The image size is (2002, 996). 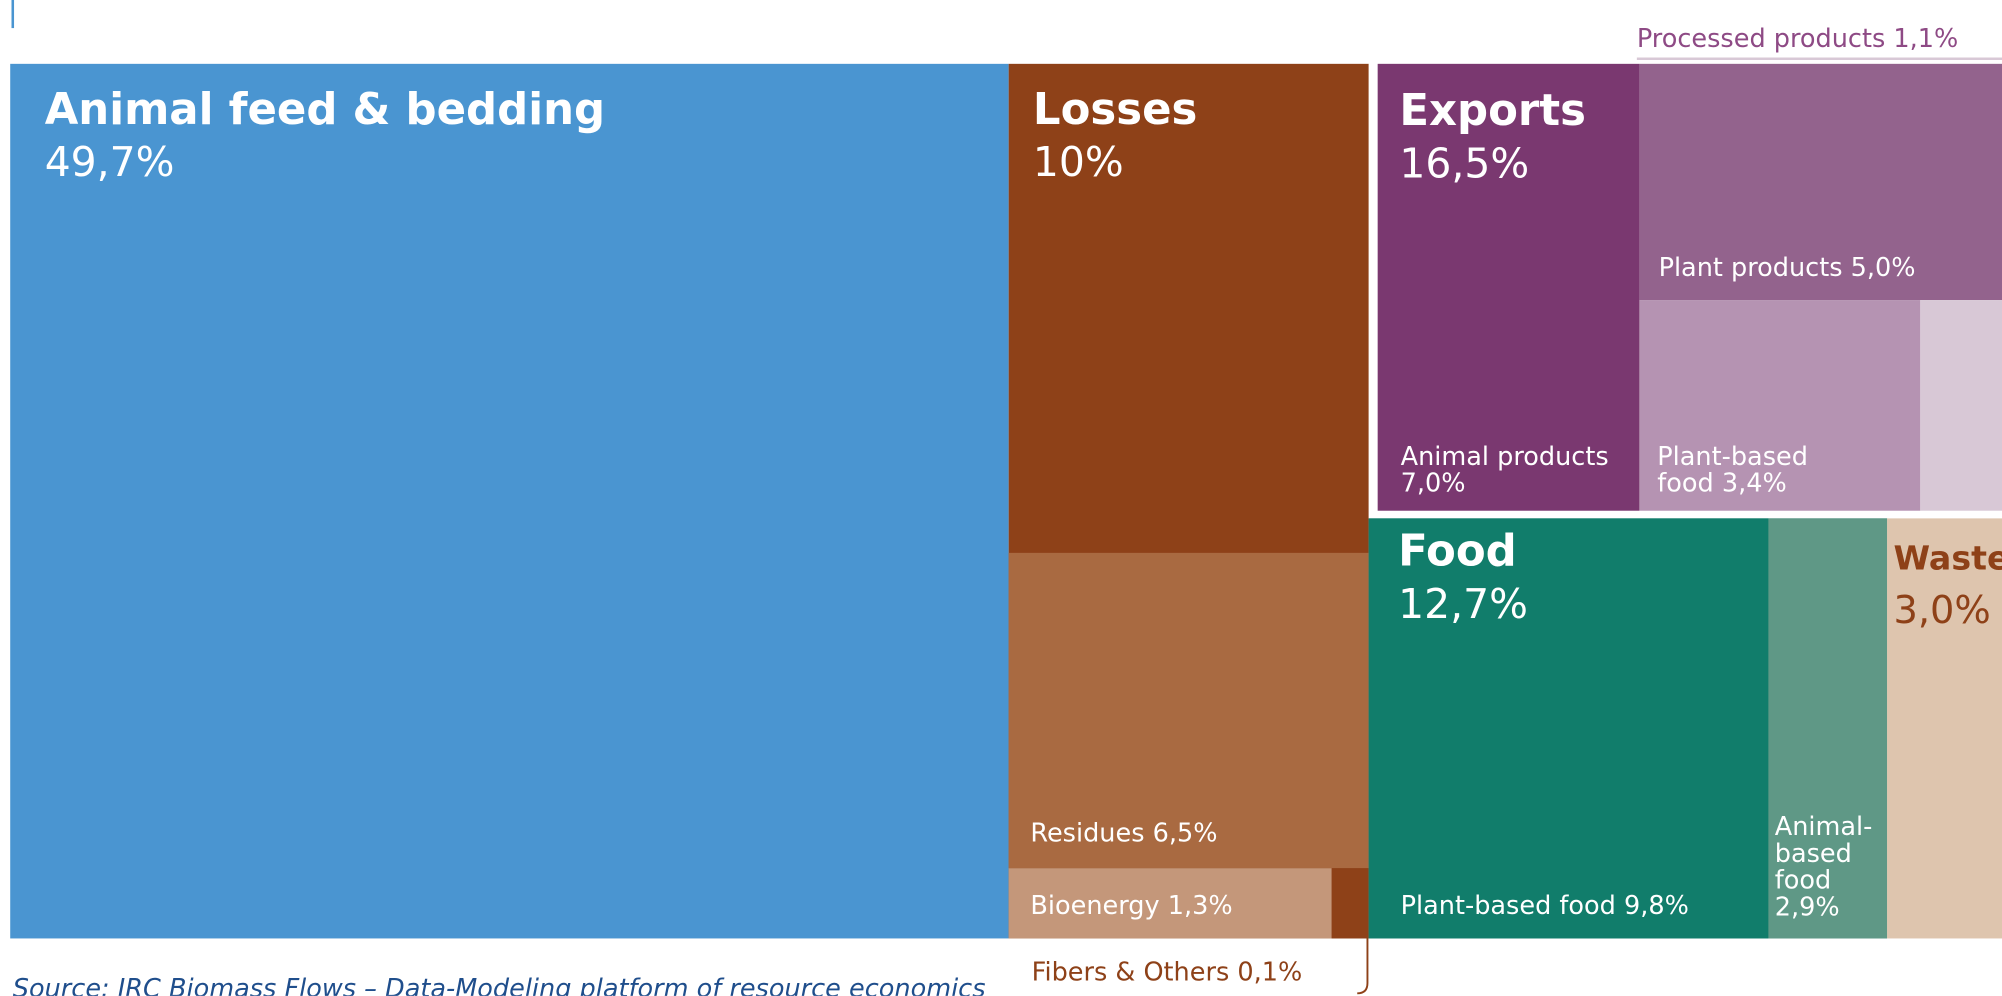 What do you see at coordinates (1883, 267) in the screenshot?
I see `label-value: 5,0%` at bounding box center [1883, 267].